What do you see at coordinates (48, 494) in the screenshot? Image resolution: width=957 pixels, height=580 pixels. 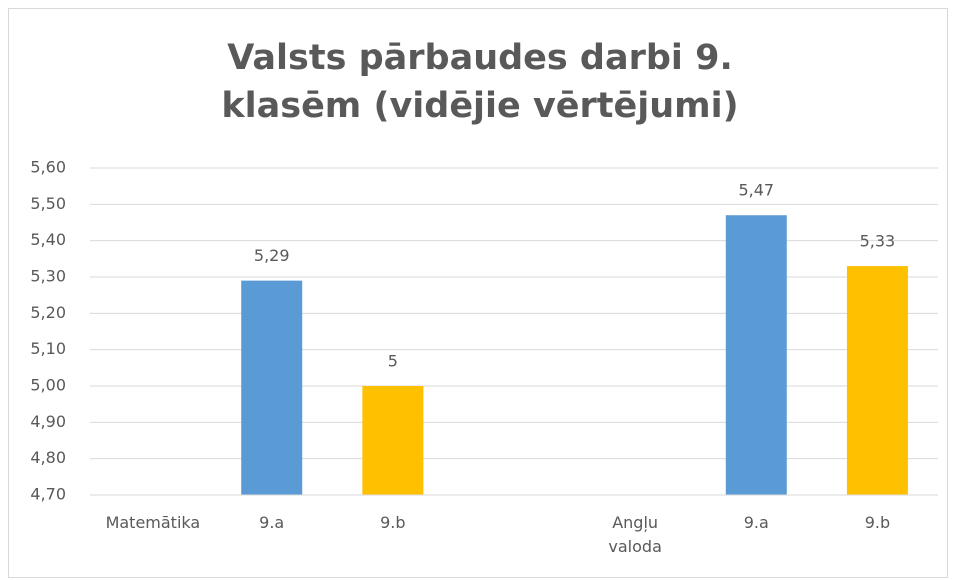 I see `y-tick-label: 4,70` at bounding box center [48, 494].